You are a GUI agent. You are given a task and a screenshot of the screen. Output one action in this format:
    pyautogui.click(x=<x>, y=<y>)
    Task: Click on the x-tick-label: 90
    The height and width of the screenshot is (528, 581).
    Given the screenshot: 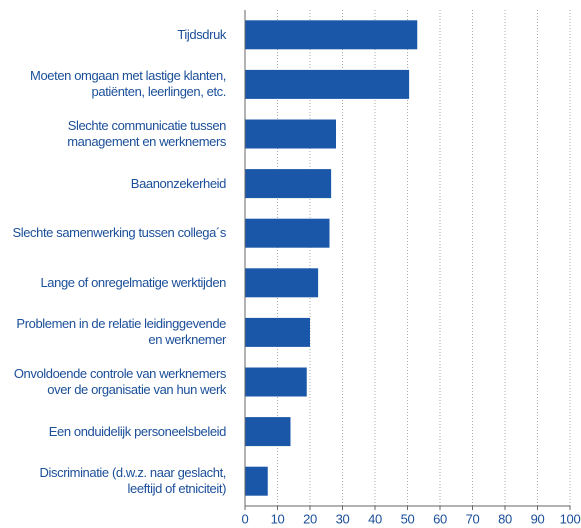 What is the action you would take?
    pyautogui.click(x=538, y=518)
    